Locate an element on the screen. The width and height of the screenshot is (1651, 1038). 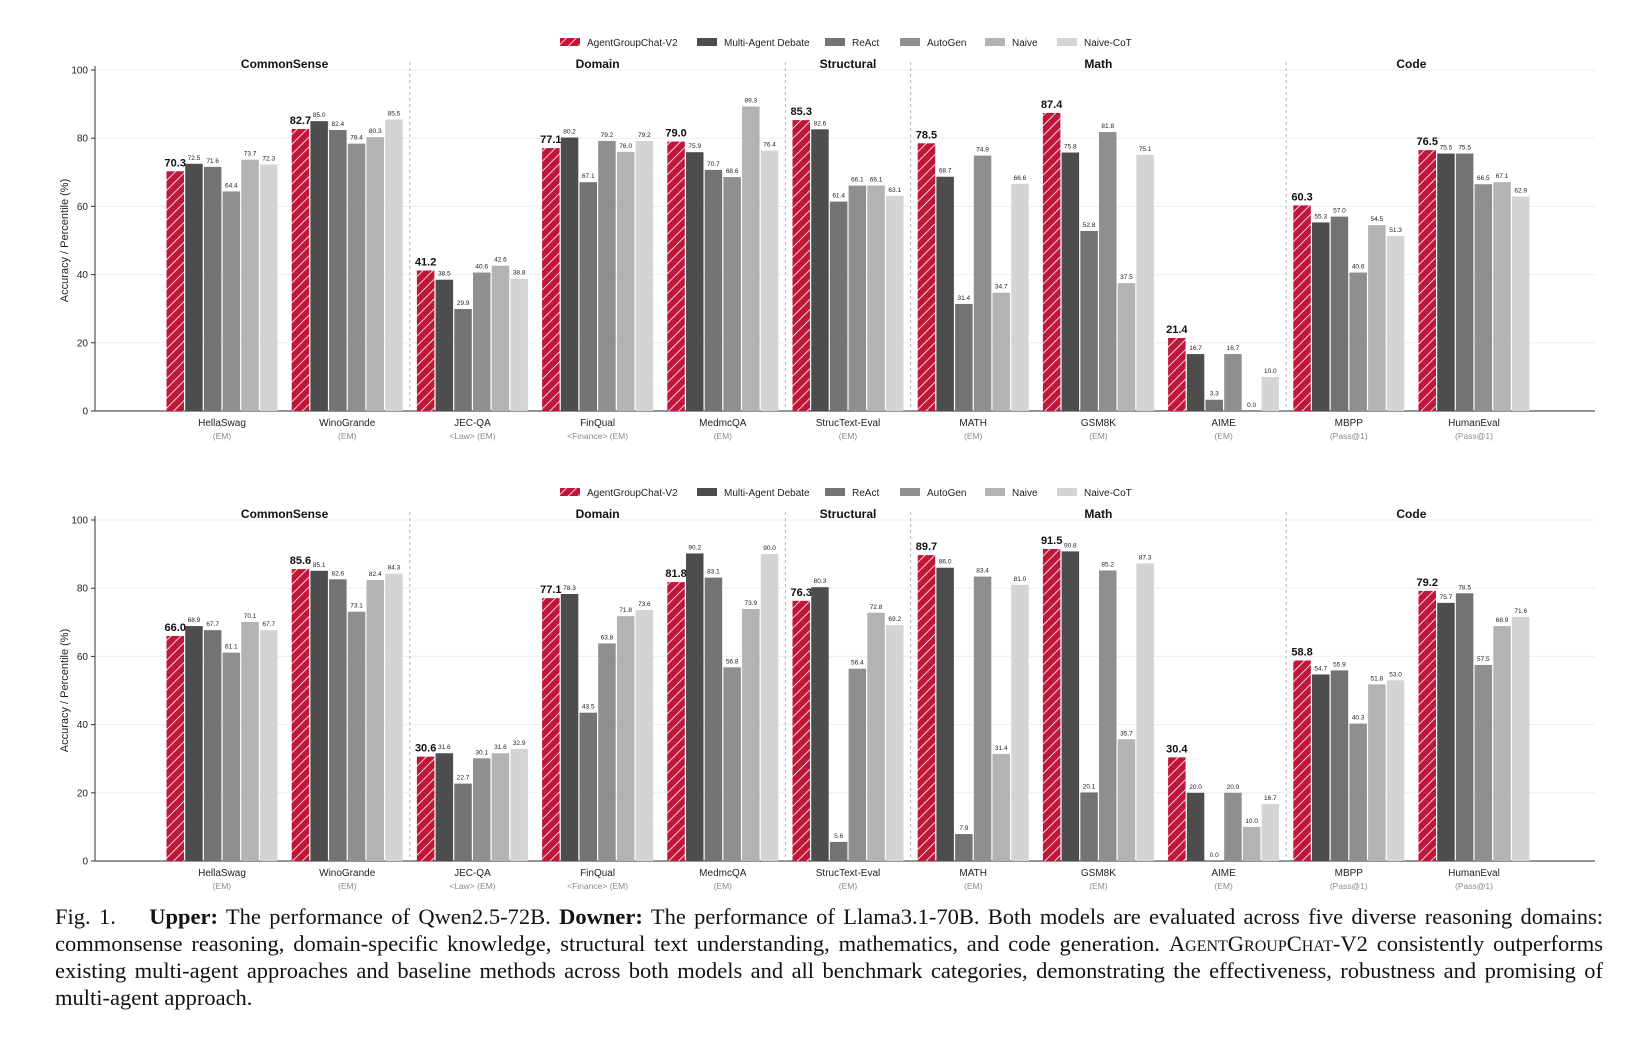
y-tick-label: 0 is located at coordinates (85, 862).